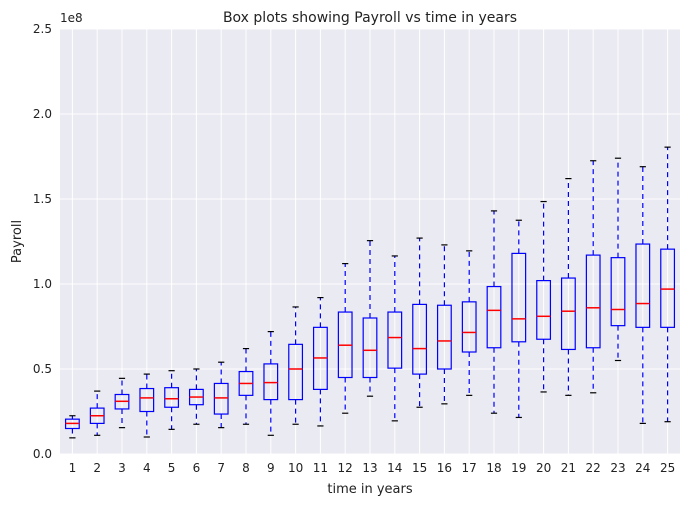  What do you see at coordinates (469, 468) in the screenshot?
I see `x-tick-label: 17` at bounding box center [469, 468].